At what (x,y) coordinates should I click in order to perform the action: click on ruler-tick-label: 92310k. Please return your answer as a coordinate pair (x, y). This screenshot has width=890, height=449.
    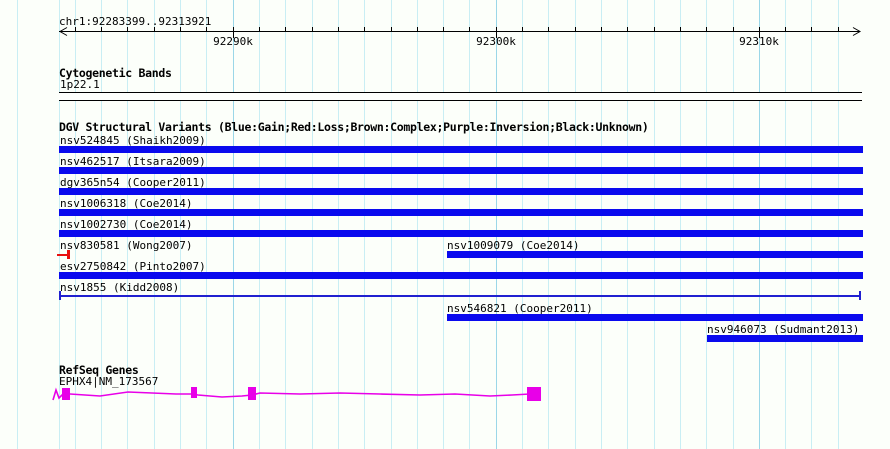
    Looking at the image, I should click on (759, 41).